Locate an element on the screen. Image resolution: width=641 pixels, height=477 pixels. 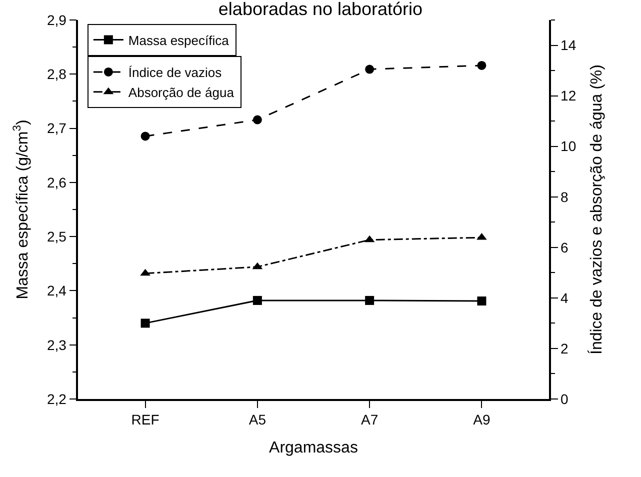
legend-label: Absorção de água is located at coordinates (181, 92).